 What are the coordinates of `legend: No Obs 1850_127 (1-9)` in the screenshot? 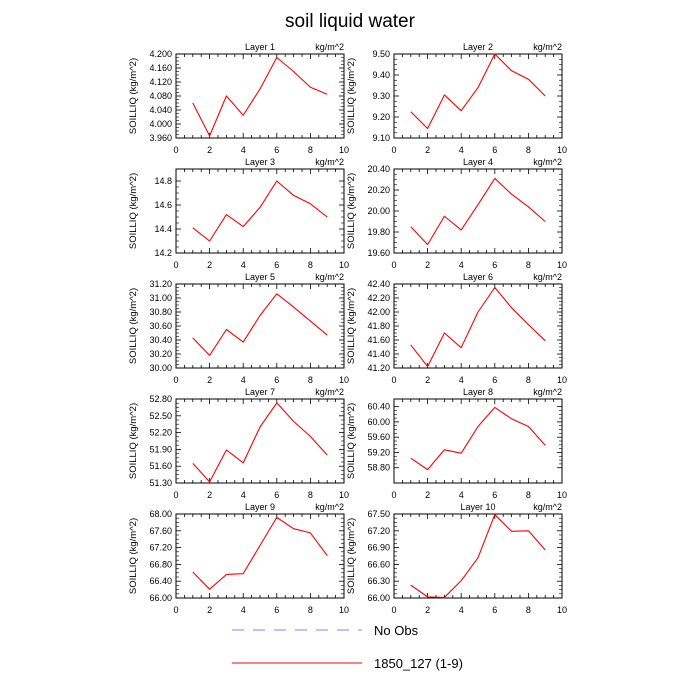 It's located at (347, 647).